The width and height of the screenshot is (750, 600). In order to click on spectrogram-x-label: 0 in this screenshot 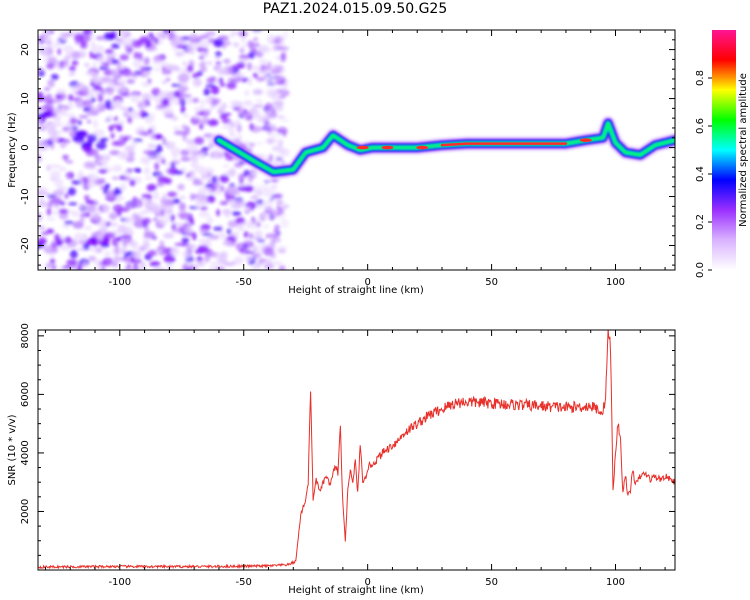, I will do `click(367, 282)`.